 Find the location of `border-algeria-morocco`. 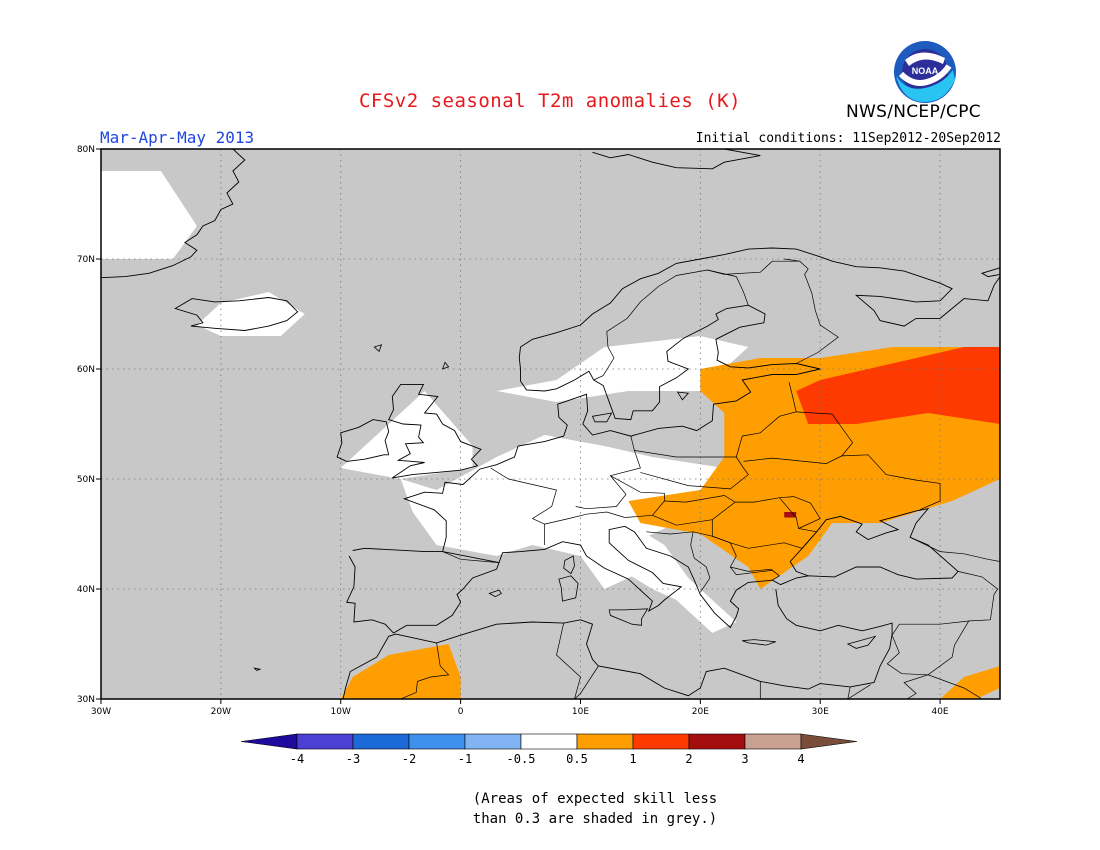

border-algeria-morocco is located at coordinates (424, 670).